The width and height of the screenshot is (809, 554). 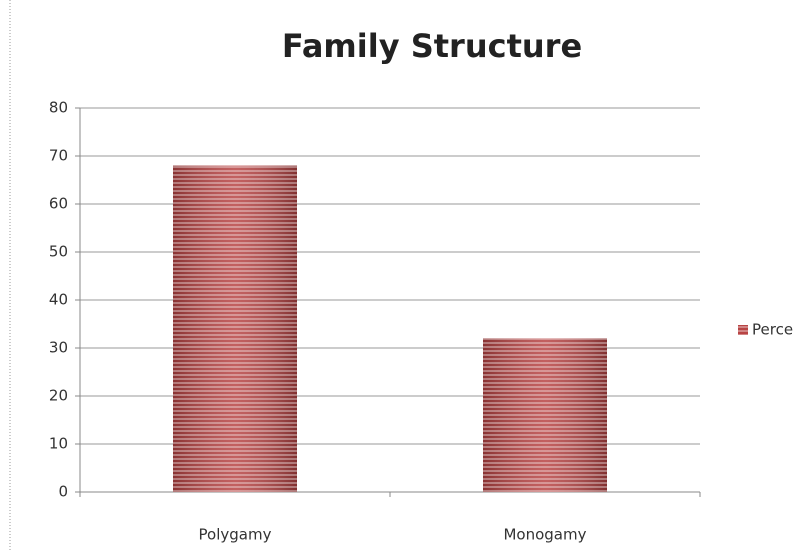 What do you see at coordinates (58, 204) in the screenshot?
I see `y-tick-label: 60` at bounding box center [58, 204].